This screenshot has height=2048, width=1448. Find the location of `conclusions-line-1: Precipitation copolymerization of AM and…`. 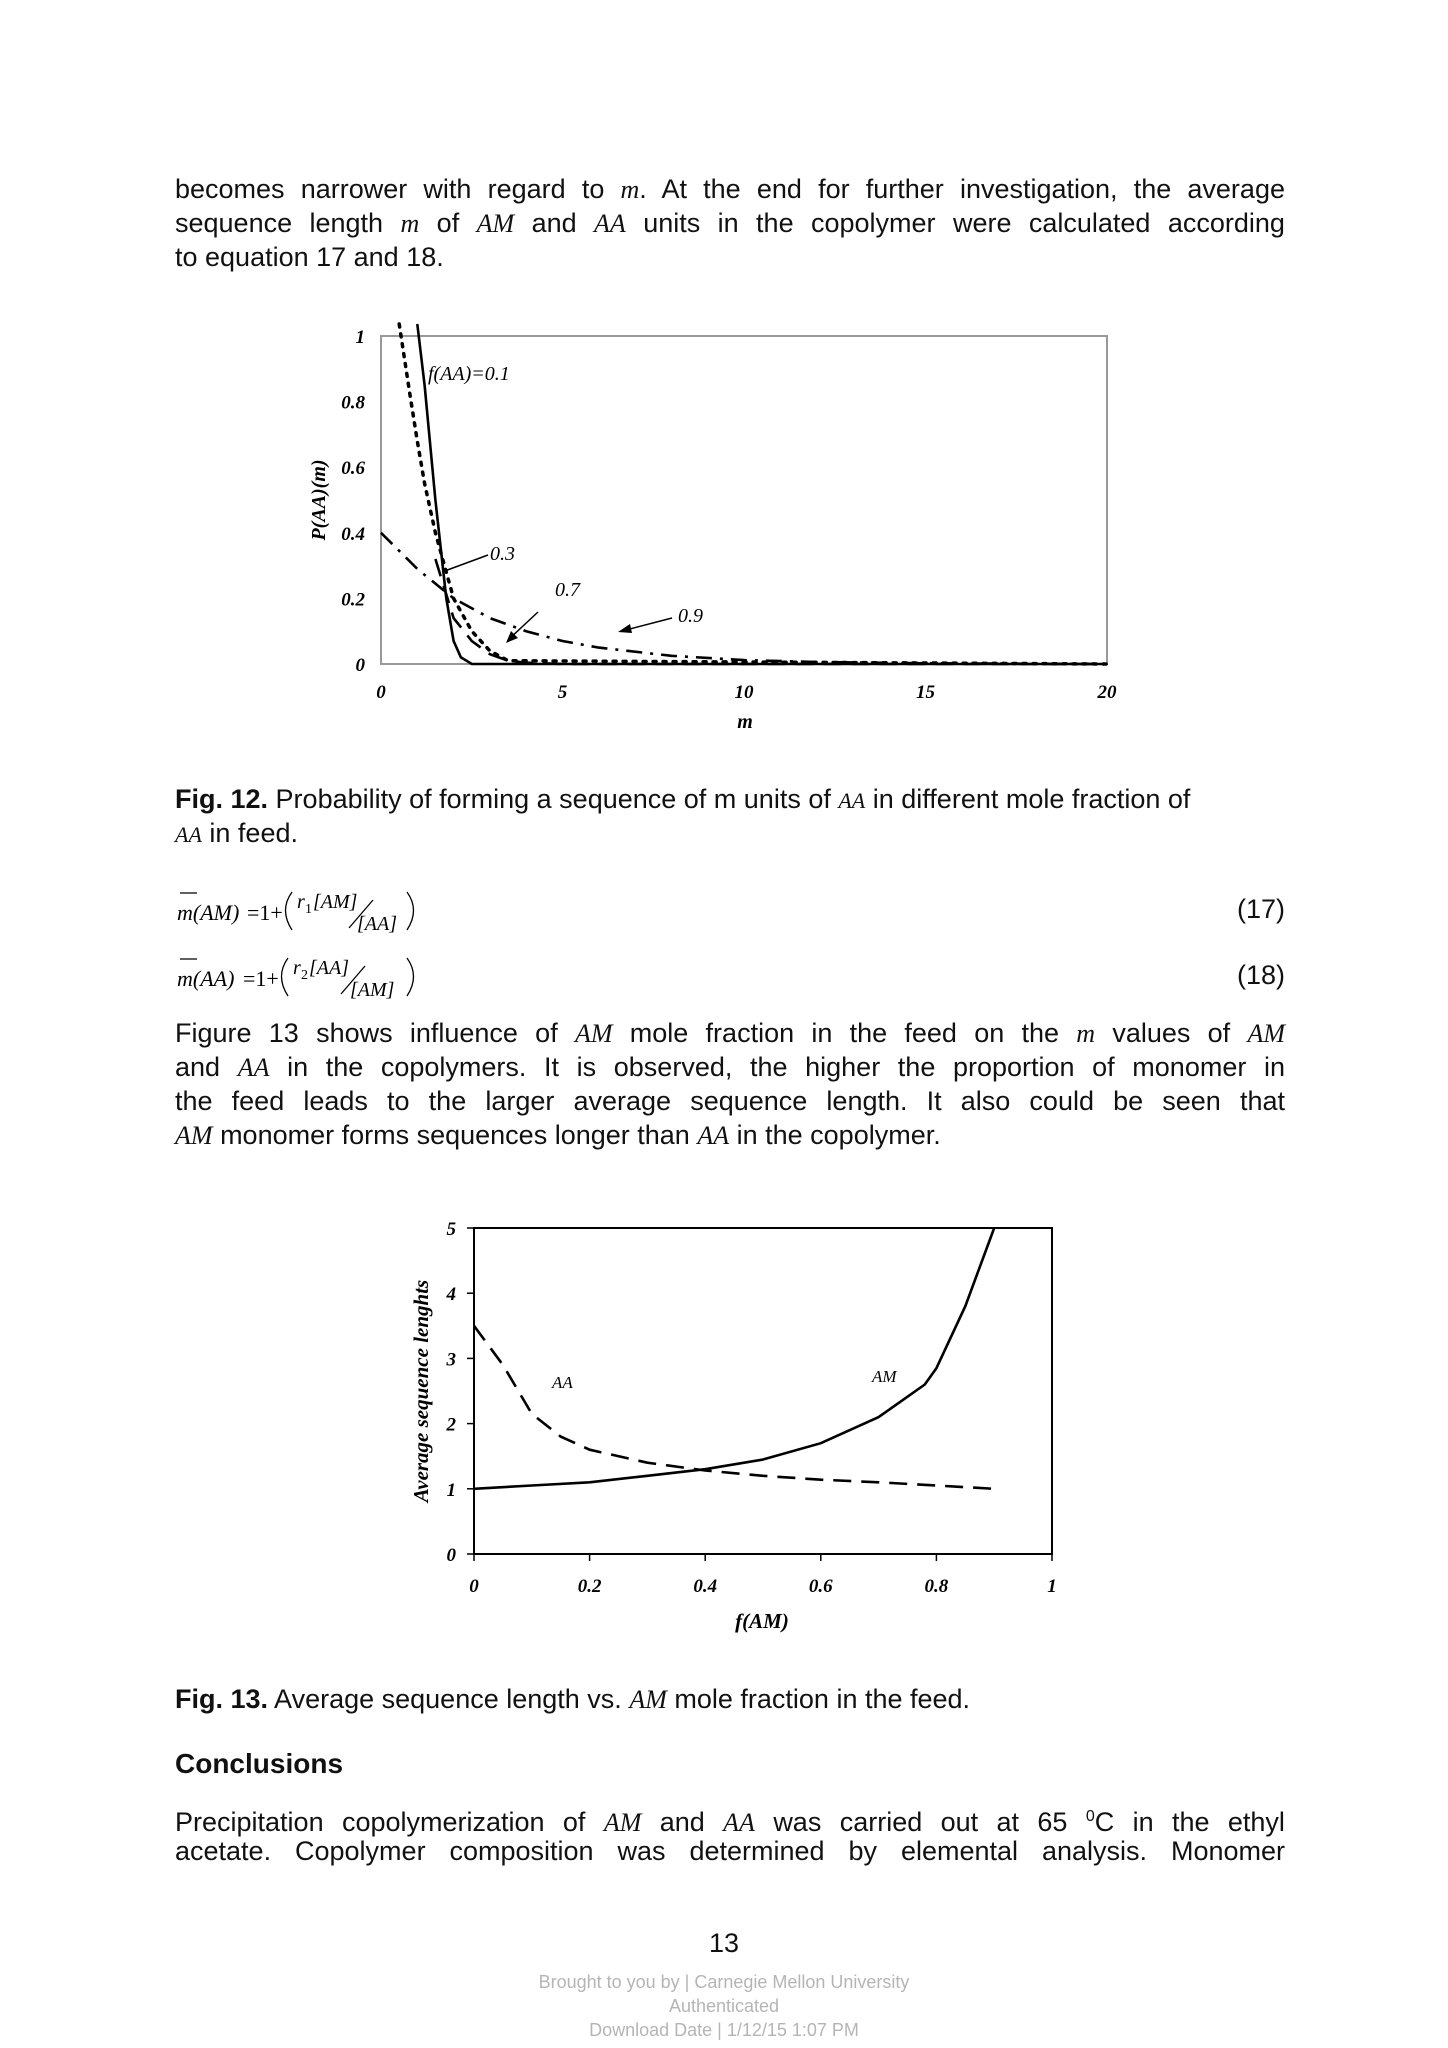

conclusions-line-1: Precipitation copolymerization of AM and… is located at coordinates (730, 1822).